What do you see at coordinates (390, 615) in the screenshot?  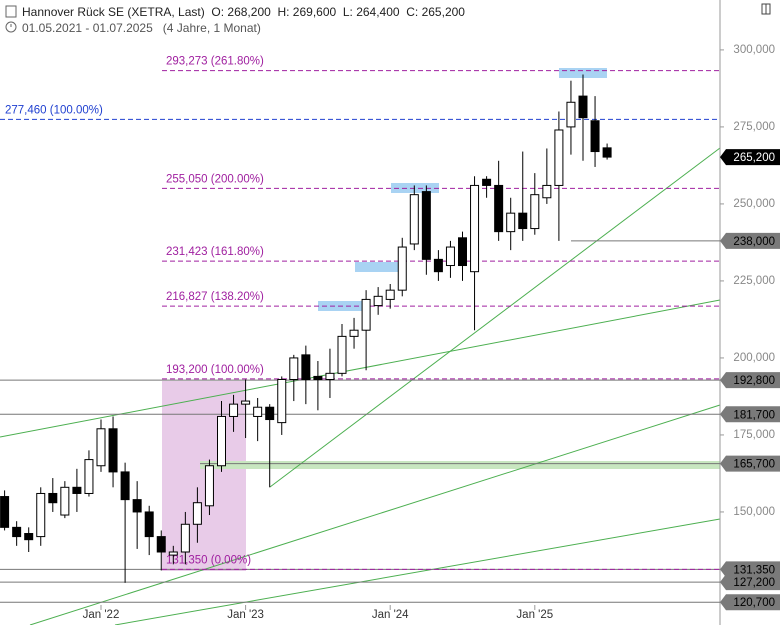 I see `x-tick-label: Jan '24` at bounding box center [390, 615].